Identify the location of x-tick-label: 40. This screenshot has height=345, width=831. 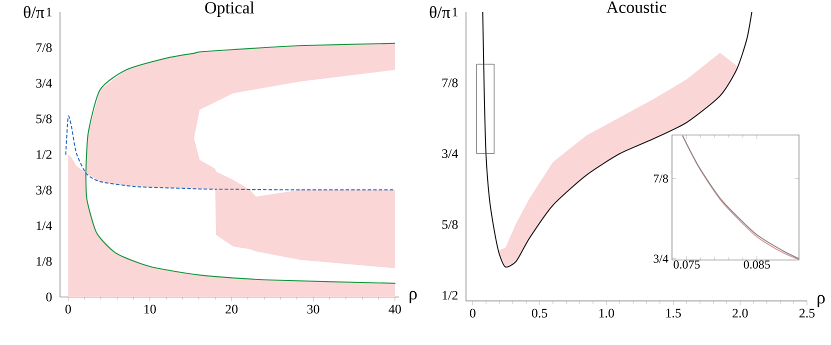
(394, 309).